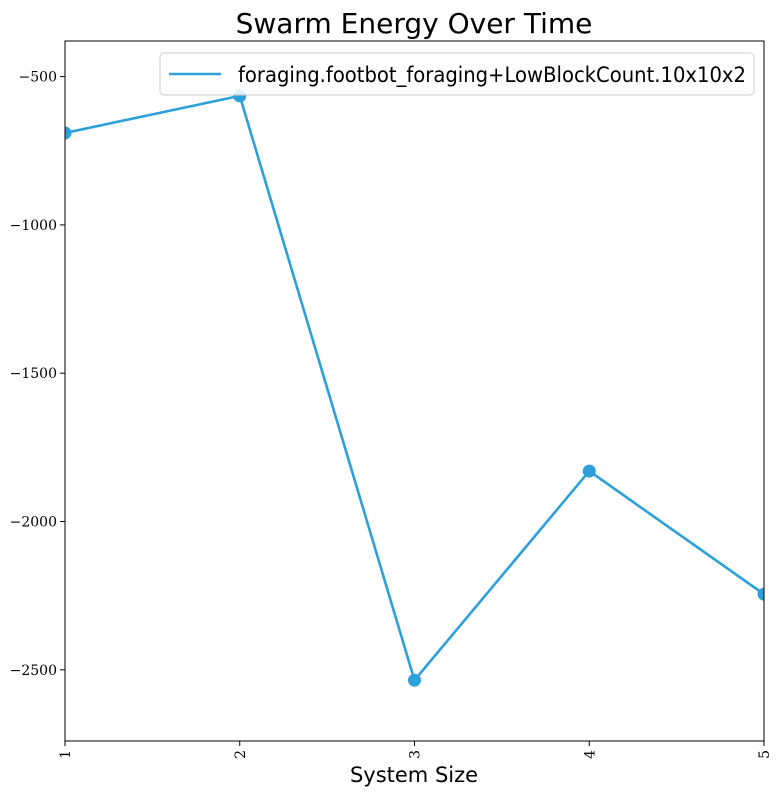 This screenshot has height=796, width=782. I want to click on x-tick-label: 1, so click(66, 754).